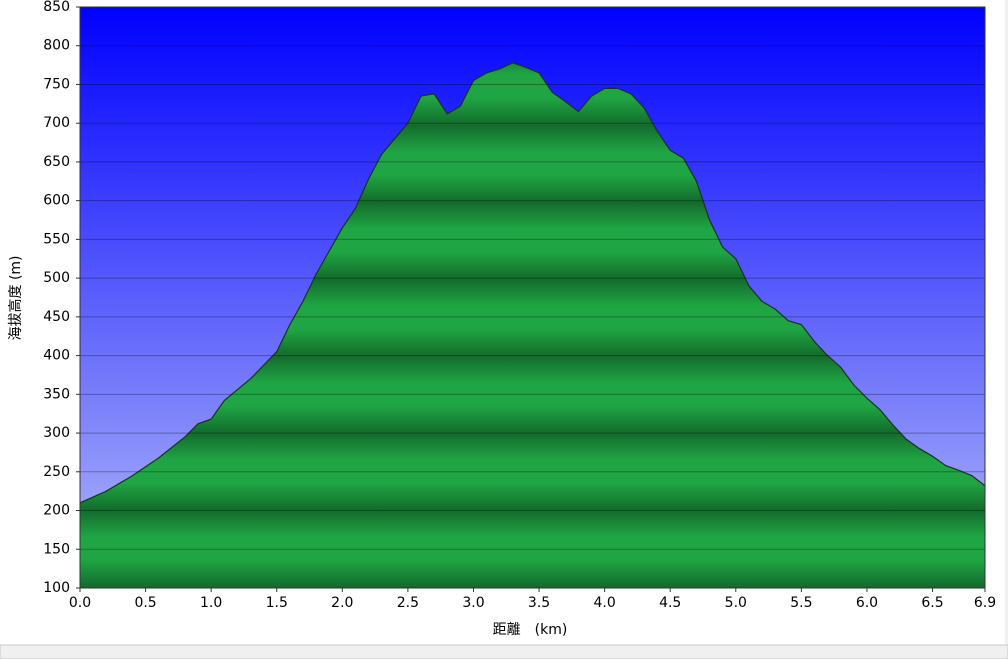  What do you see at coordinates (56, 201) in the screenshot?
I see `y-tick-label: 600` at bounding box center [56, 201].